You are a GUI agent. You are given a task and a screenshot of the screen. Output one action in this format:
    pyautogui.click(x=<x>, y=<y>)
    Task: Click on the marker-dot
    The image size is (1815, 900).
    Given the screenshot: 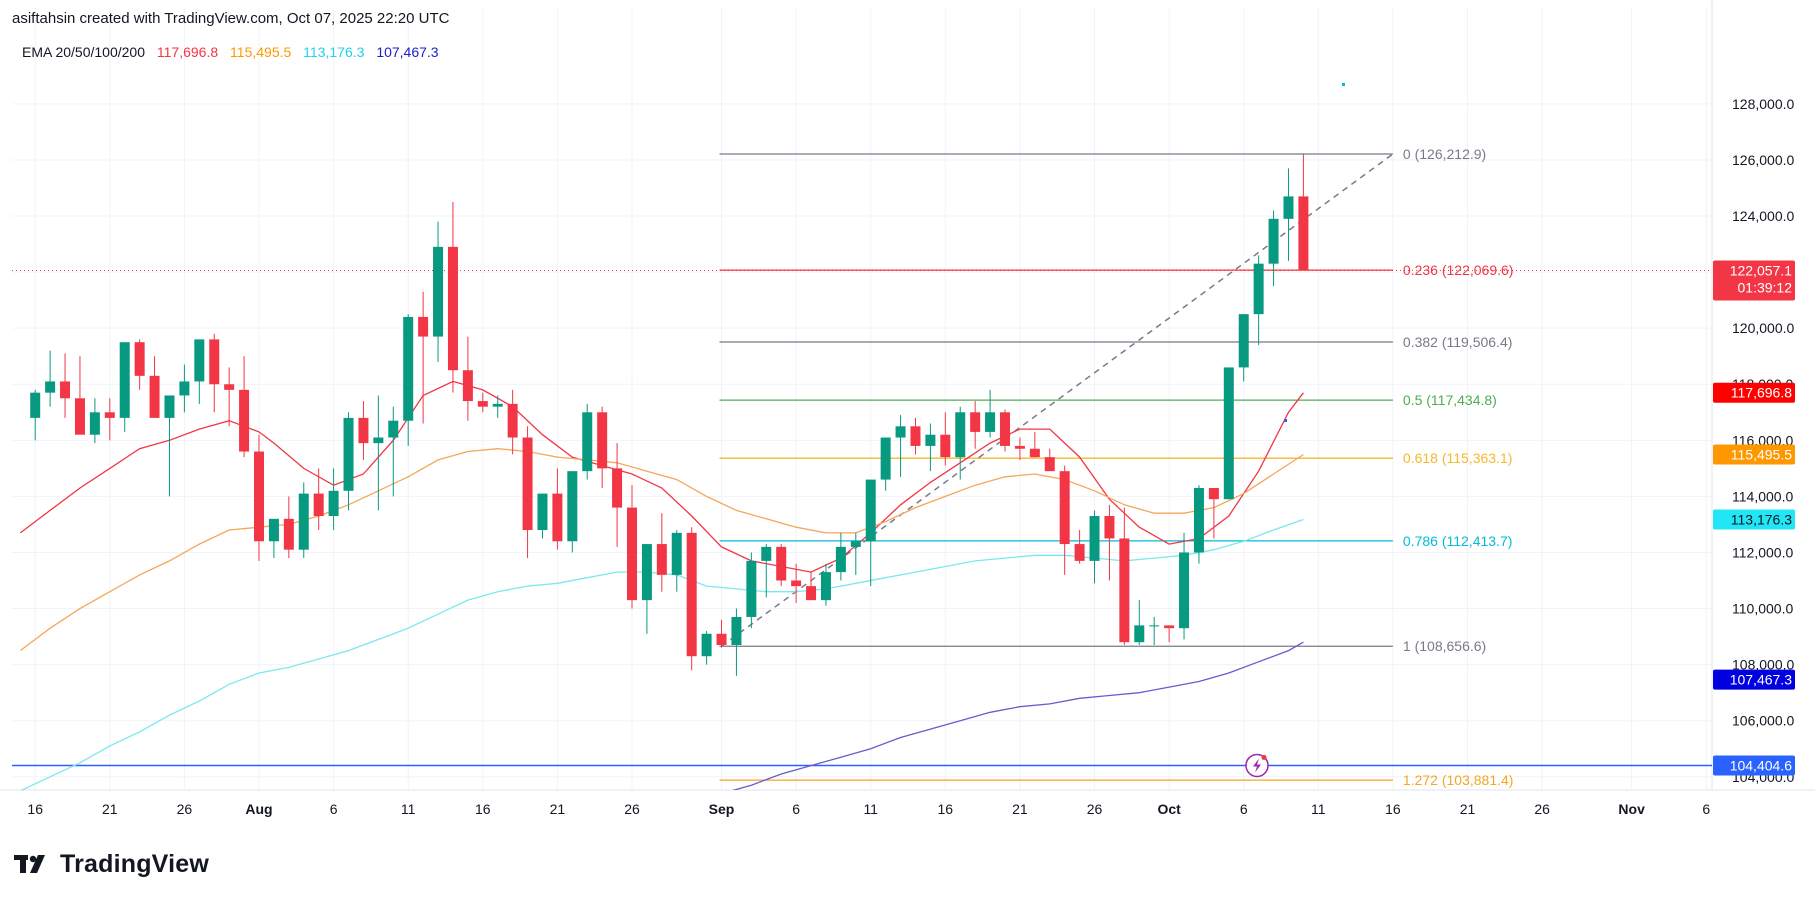 What is the action you would take?
    pyautogui.click(x=1343, y=84)
    